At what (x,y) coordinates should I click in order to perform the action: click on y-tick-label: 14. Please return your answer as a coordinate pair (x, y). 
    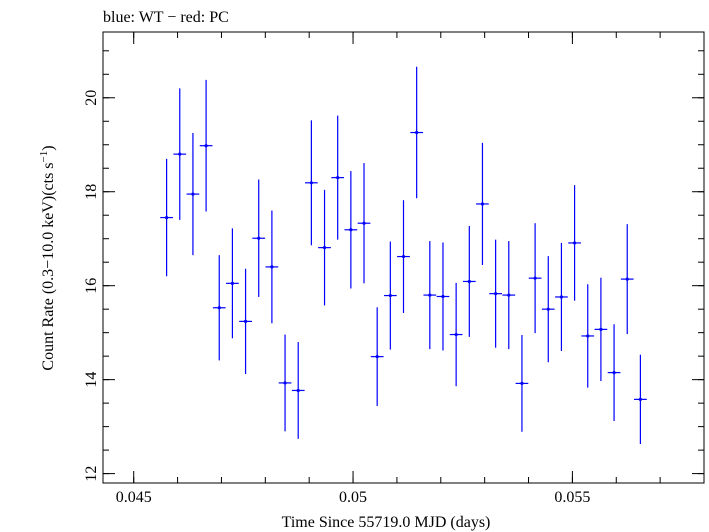
    Looking at the image, I should click on (91, 380).